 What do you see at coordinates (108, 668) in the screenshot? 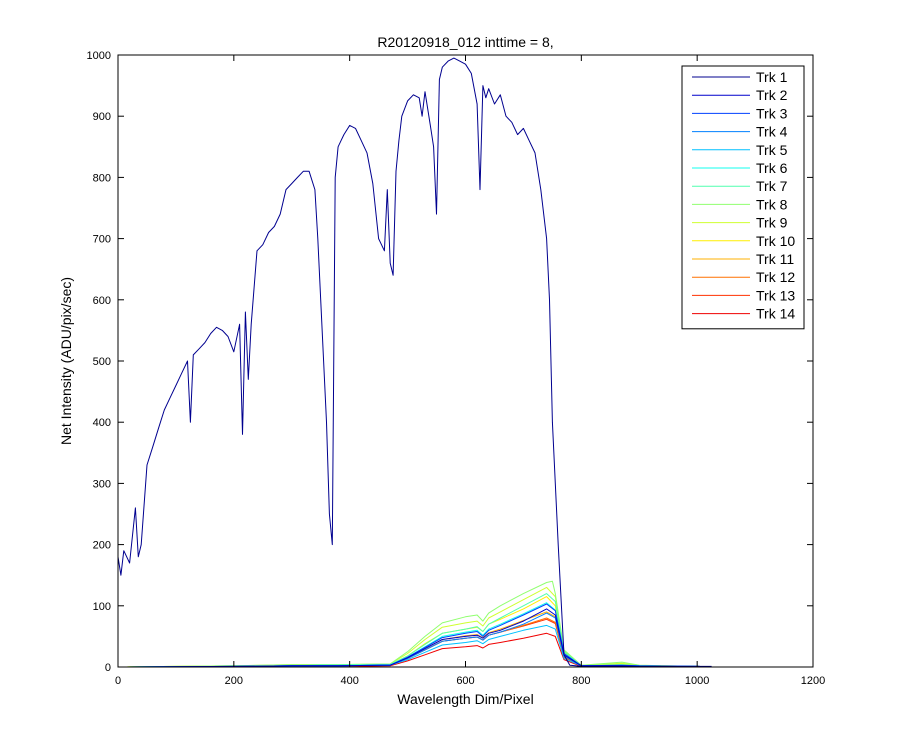
I see `y-tick-label: 0` at bounding box center [108, 668].